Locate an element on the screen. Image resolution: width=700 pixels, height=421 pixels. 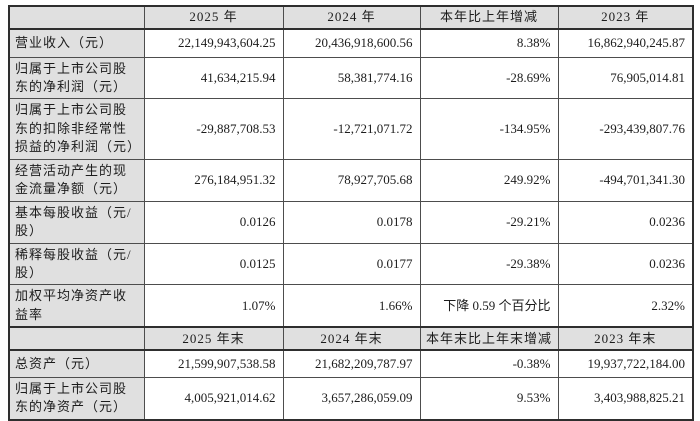
row-diluted-eps: 稀释每股收益（元/股） 0.0125 0.0177 -29.38% 0.0236 is located at coordinates (351, 264).